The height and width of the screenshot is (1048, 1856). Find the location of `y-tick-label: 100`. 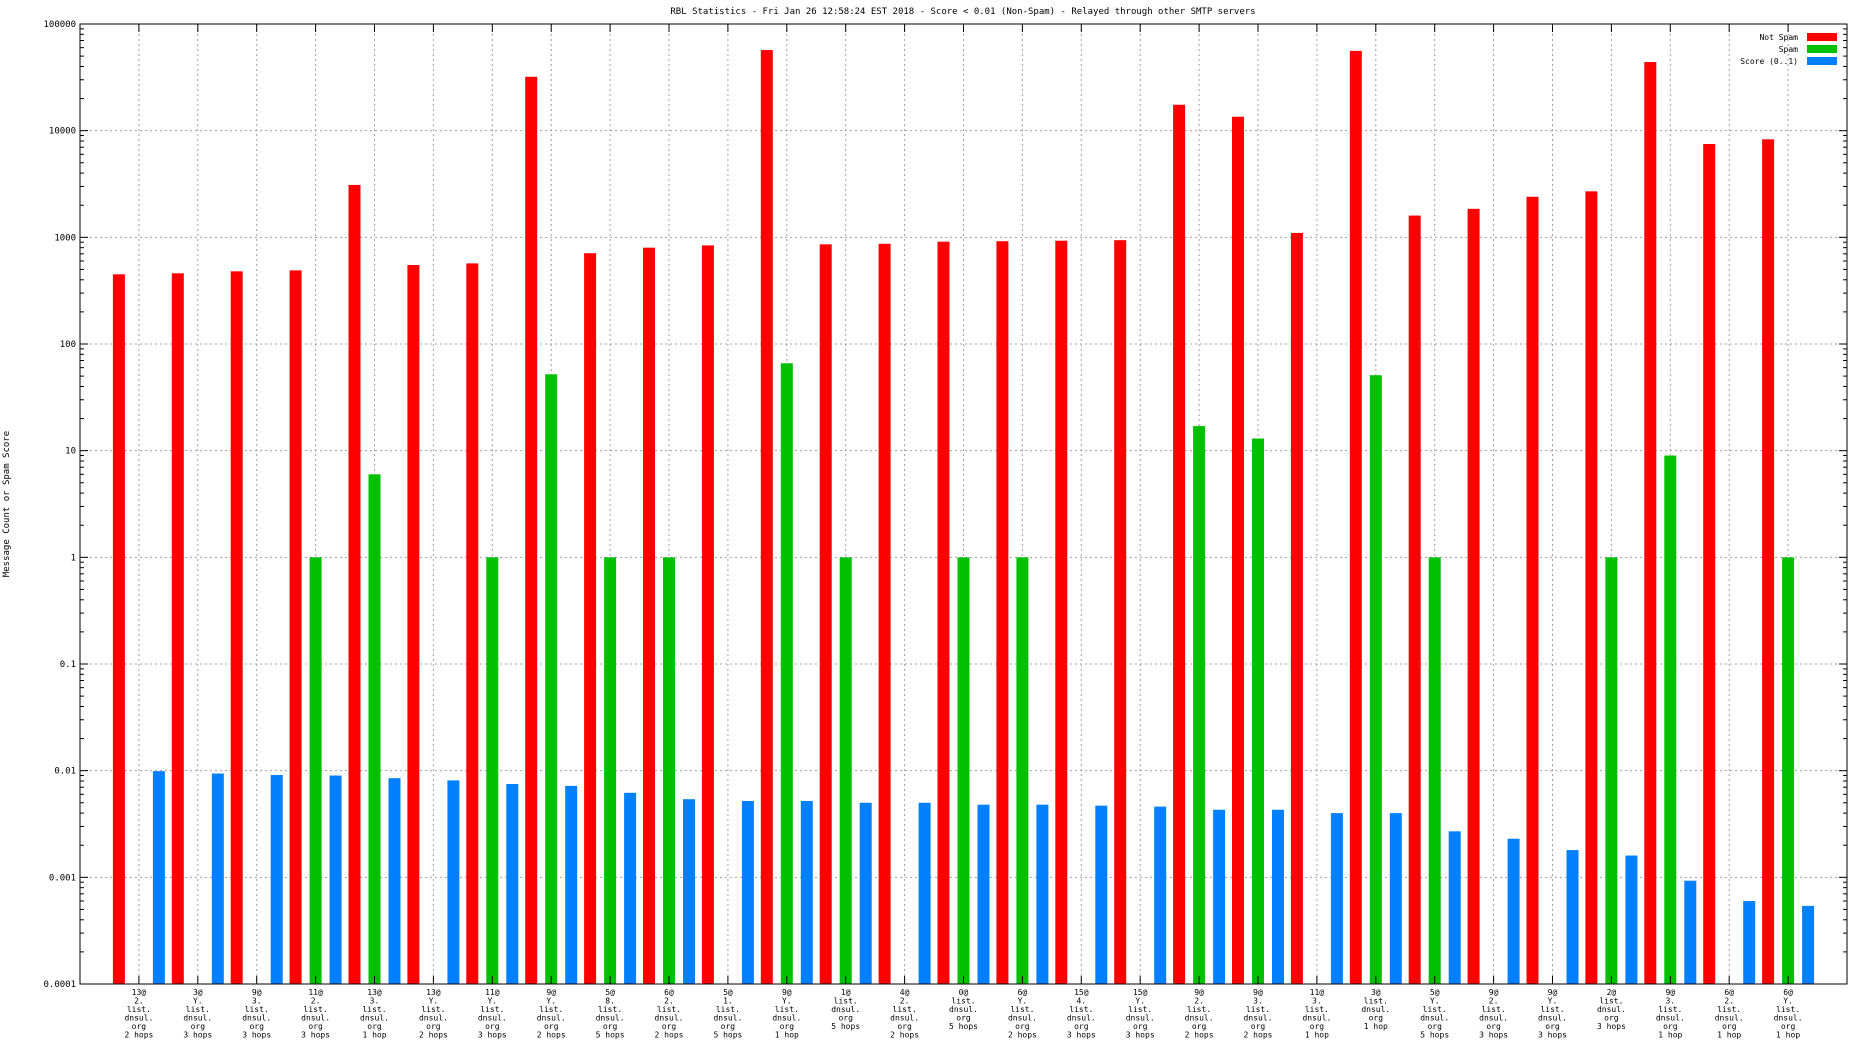

y-tick-label: 100 is located at coordinates (68, 345).